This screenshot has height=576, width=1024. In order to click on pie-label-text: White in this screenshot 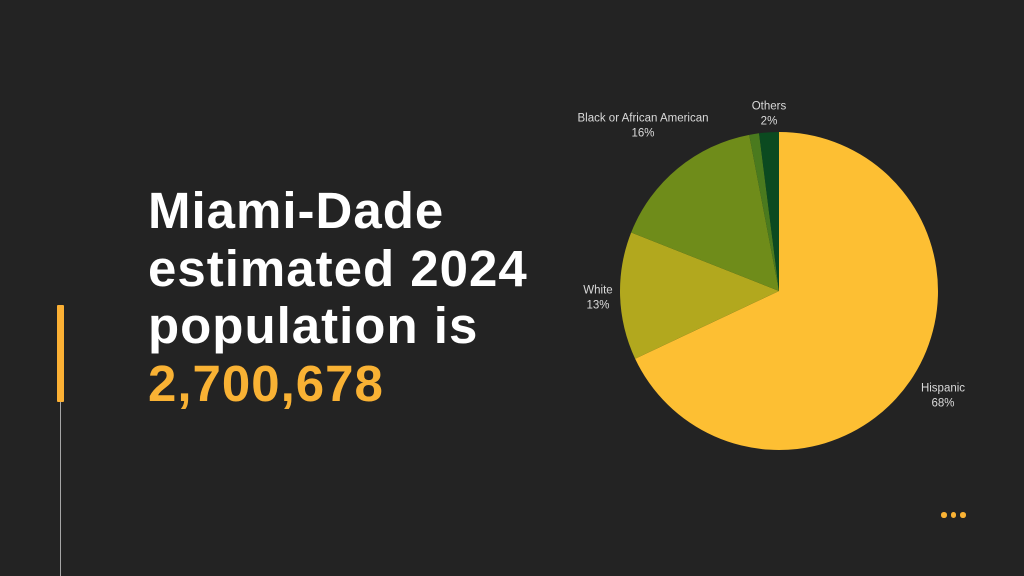, I will do `click(598, 290)`.